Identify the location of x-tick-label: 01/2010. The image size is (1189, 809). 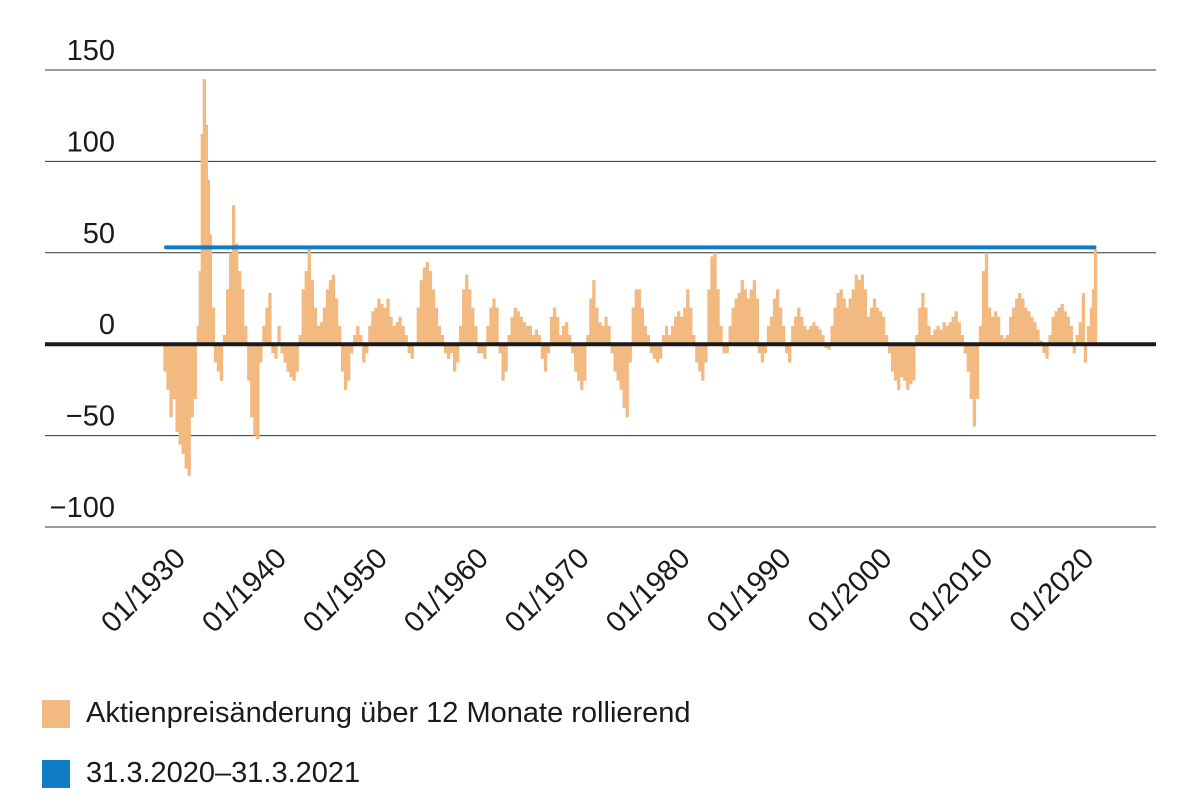
(951, 590).